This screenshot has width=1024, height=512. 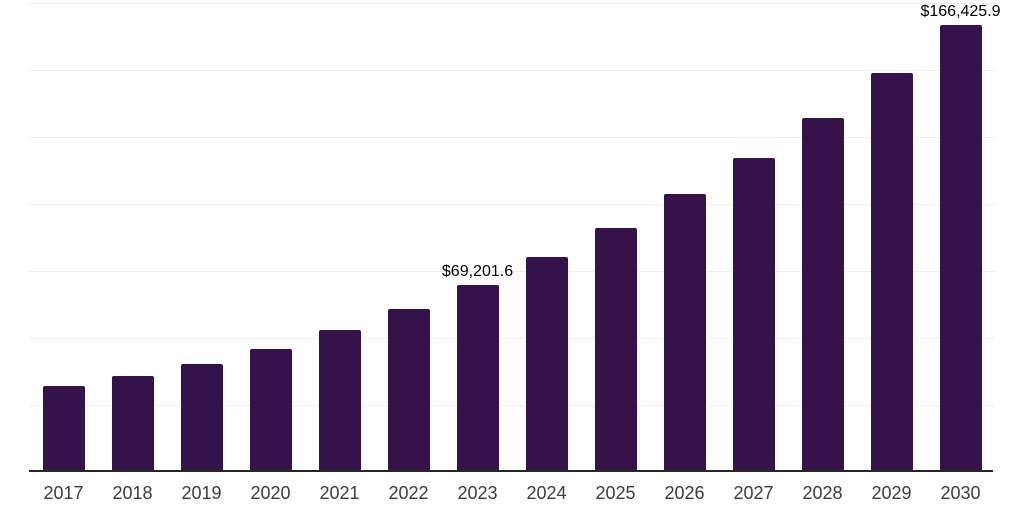 I want to click on bar-2027, so click(x=753, y=314).